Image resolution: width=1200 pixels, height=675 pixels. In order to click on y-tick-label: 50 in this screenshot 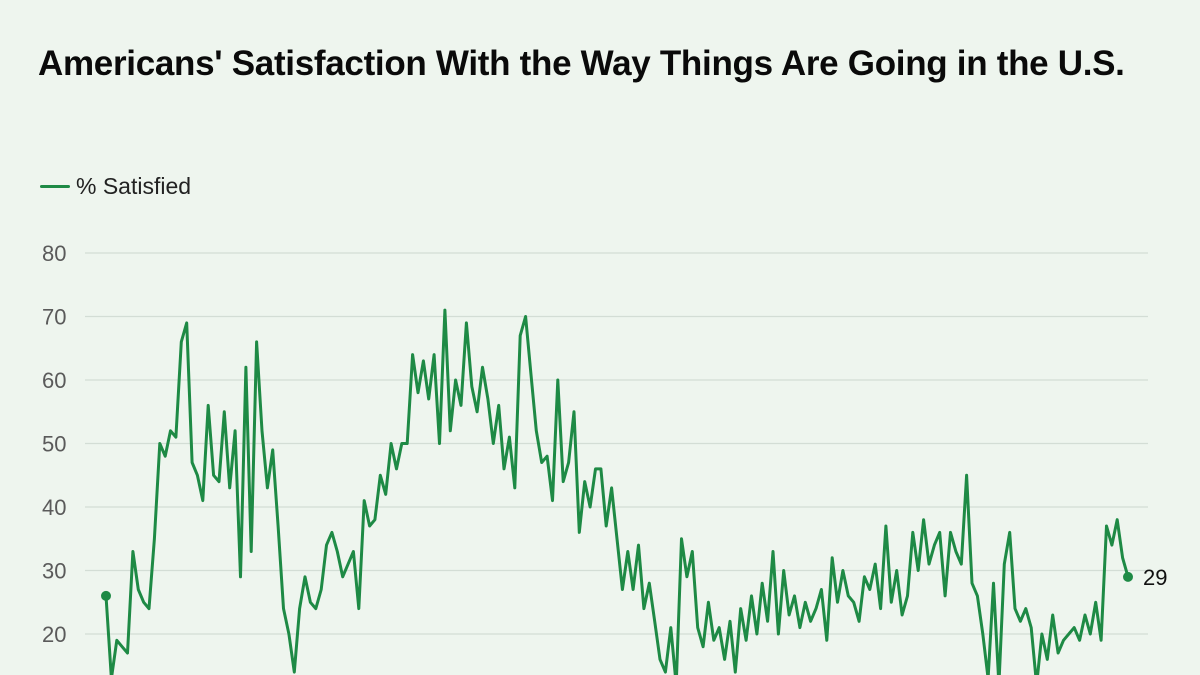, I will do `click(54, 444)`.